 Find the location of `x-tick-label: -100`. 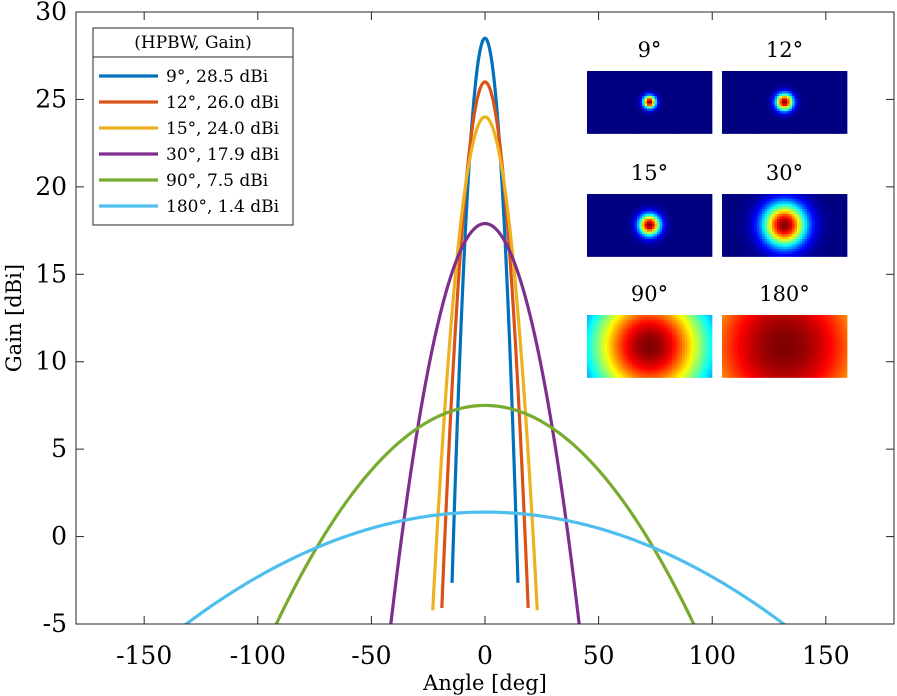

x-tick-label: -100 is located at coordinates (258, 655).